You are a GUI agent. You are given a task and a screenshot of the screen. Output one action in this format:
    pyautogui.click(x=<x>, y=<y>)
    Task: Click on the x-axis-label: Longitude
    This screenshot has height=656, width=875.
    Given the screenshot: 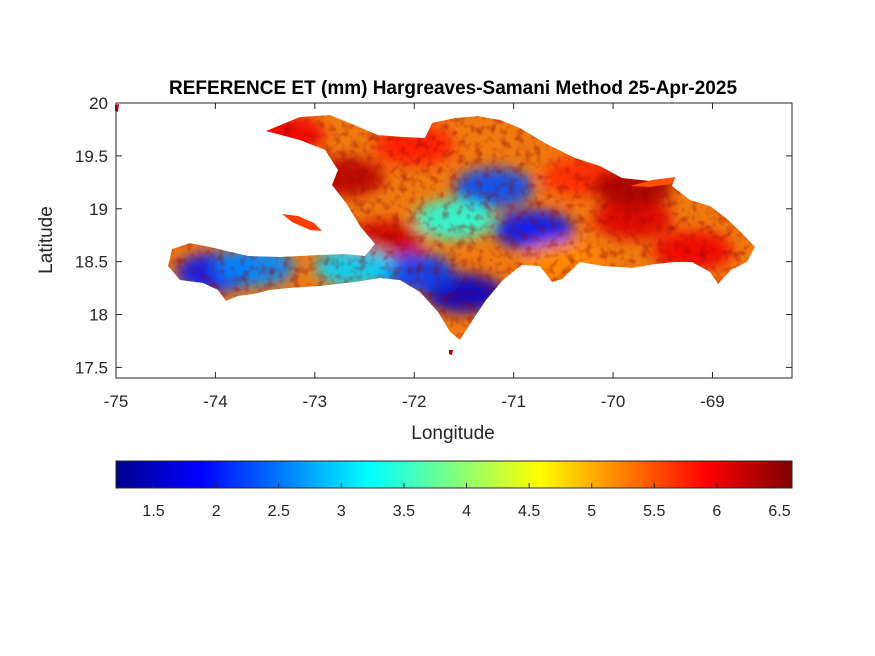 What is the action you would take?
    pyautogui.click(x=452, y=433)
    